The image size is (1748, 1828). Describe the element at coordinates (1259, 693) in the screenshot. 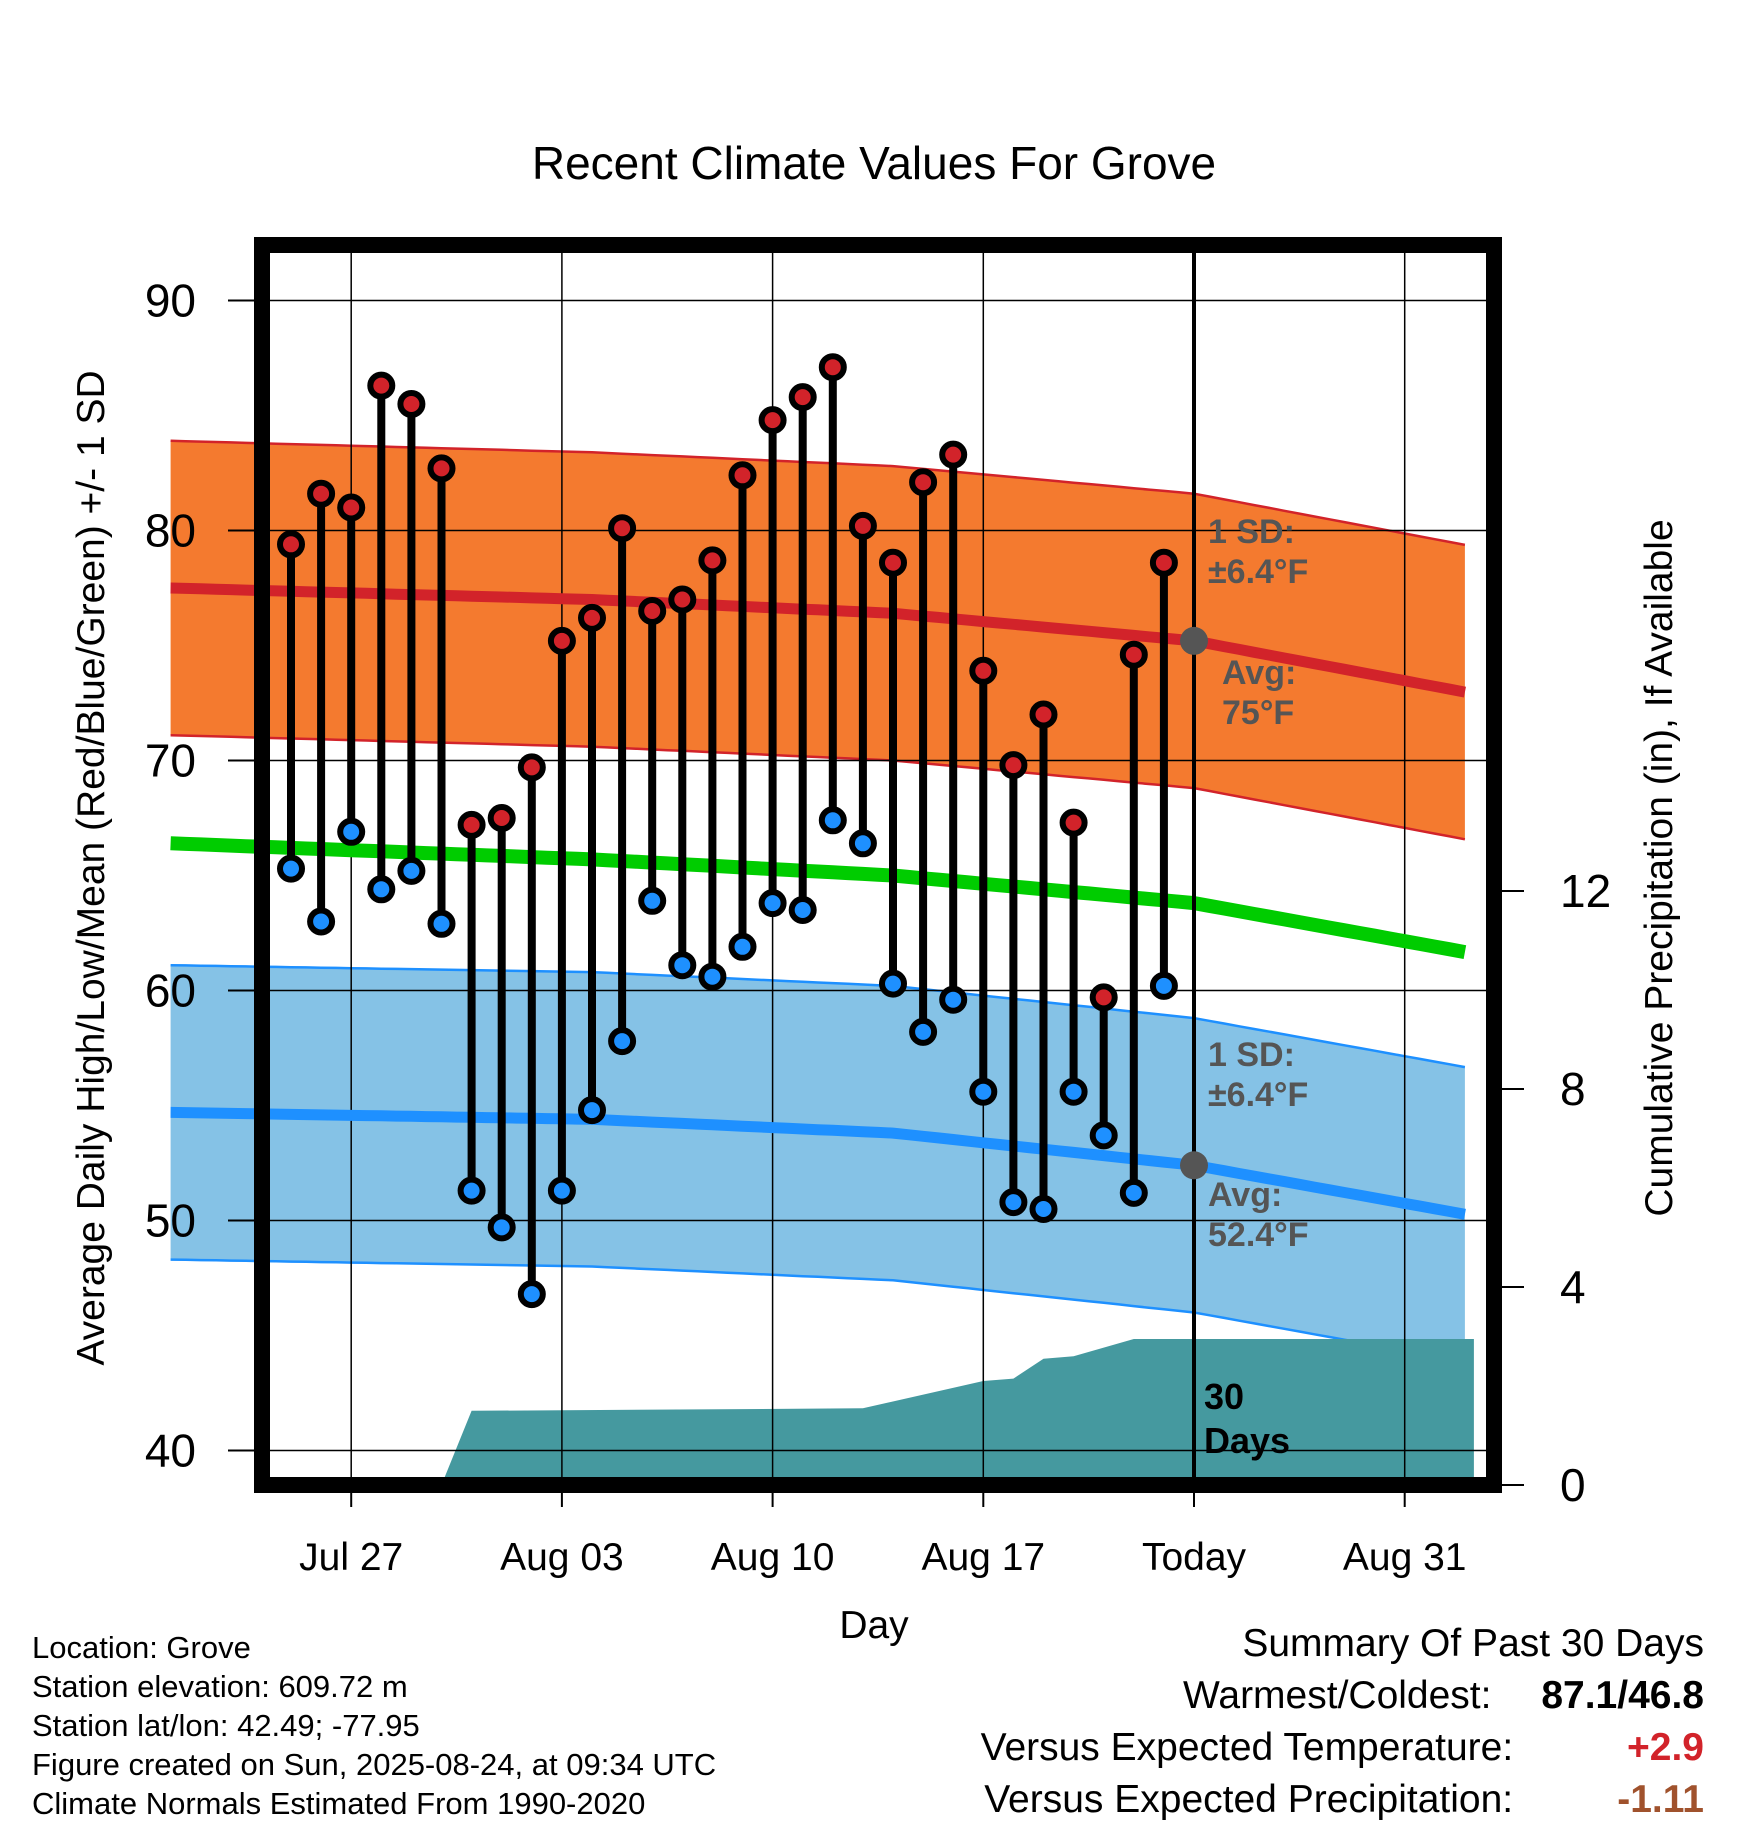

I see `high-avg-annotation: Avg: 75°F` at that location.